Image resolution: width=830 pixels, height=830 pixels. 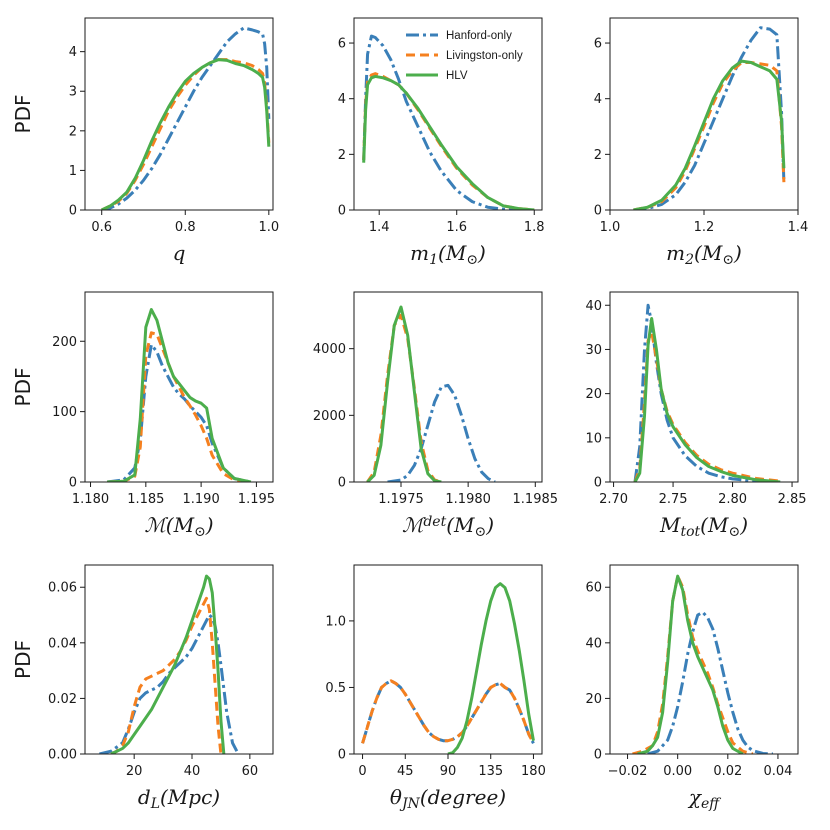 What do you see at coordinates (90, 499) in the screenshot?
I see `x-tick-label: 1.180` at bounding box center [90, 499].